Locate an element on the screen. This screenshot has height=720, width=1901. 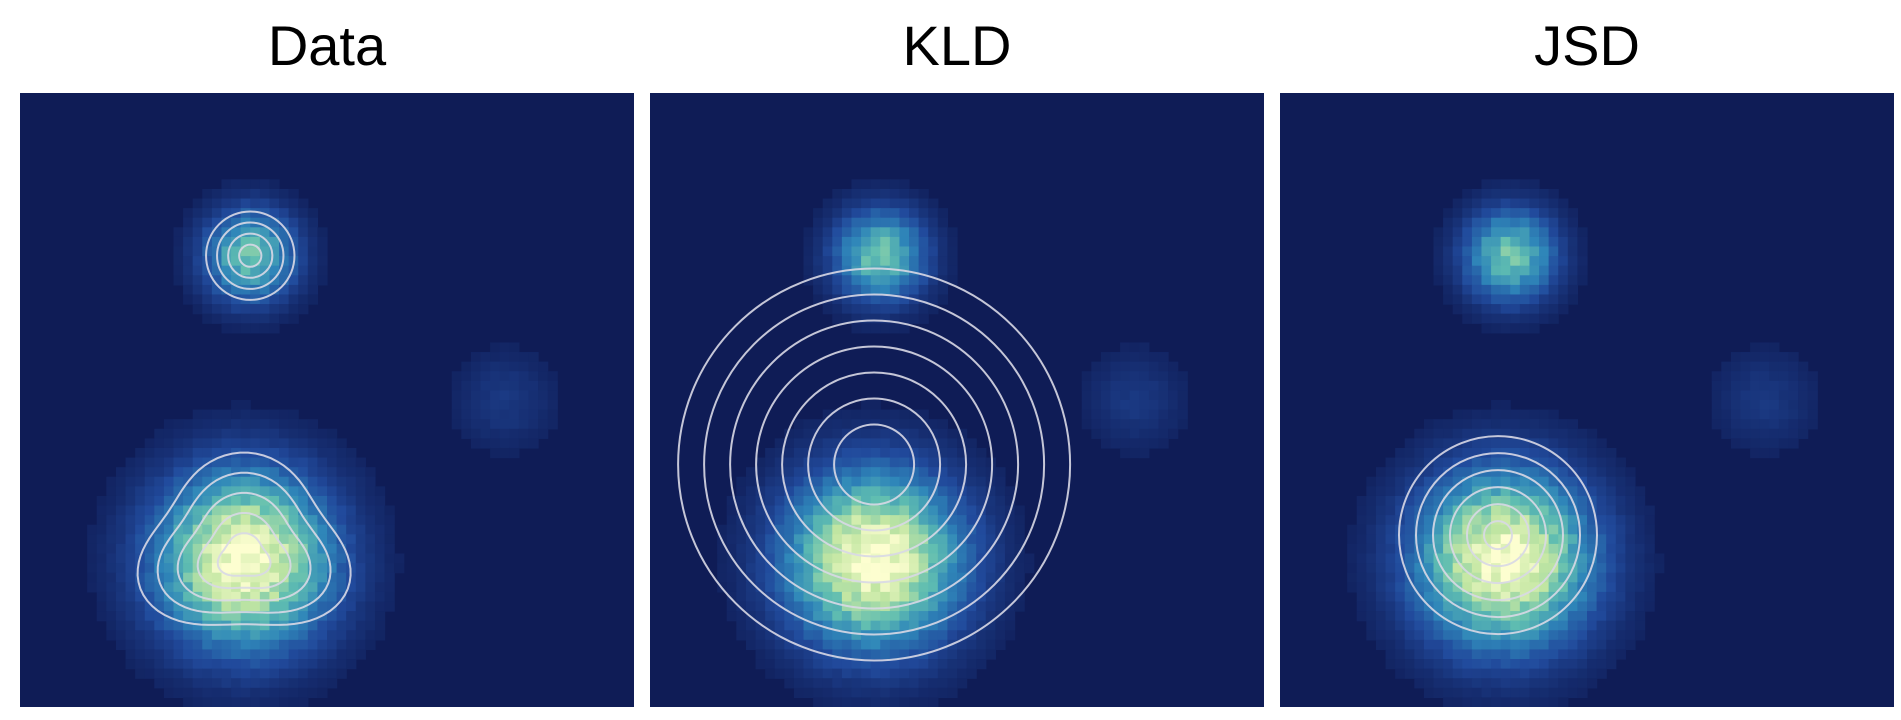
contour-lines is located at coordinates (874, 464).